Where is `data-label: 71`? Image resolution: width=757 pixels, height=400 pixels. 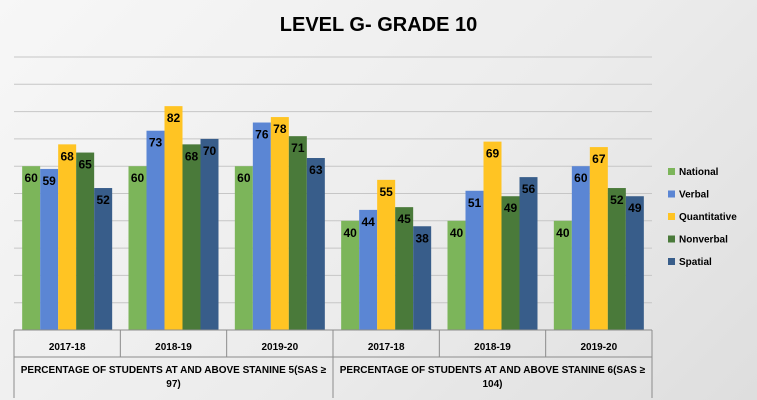 data-label: 71 is located at coordinates (298, 148).